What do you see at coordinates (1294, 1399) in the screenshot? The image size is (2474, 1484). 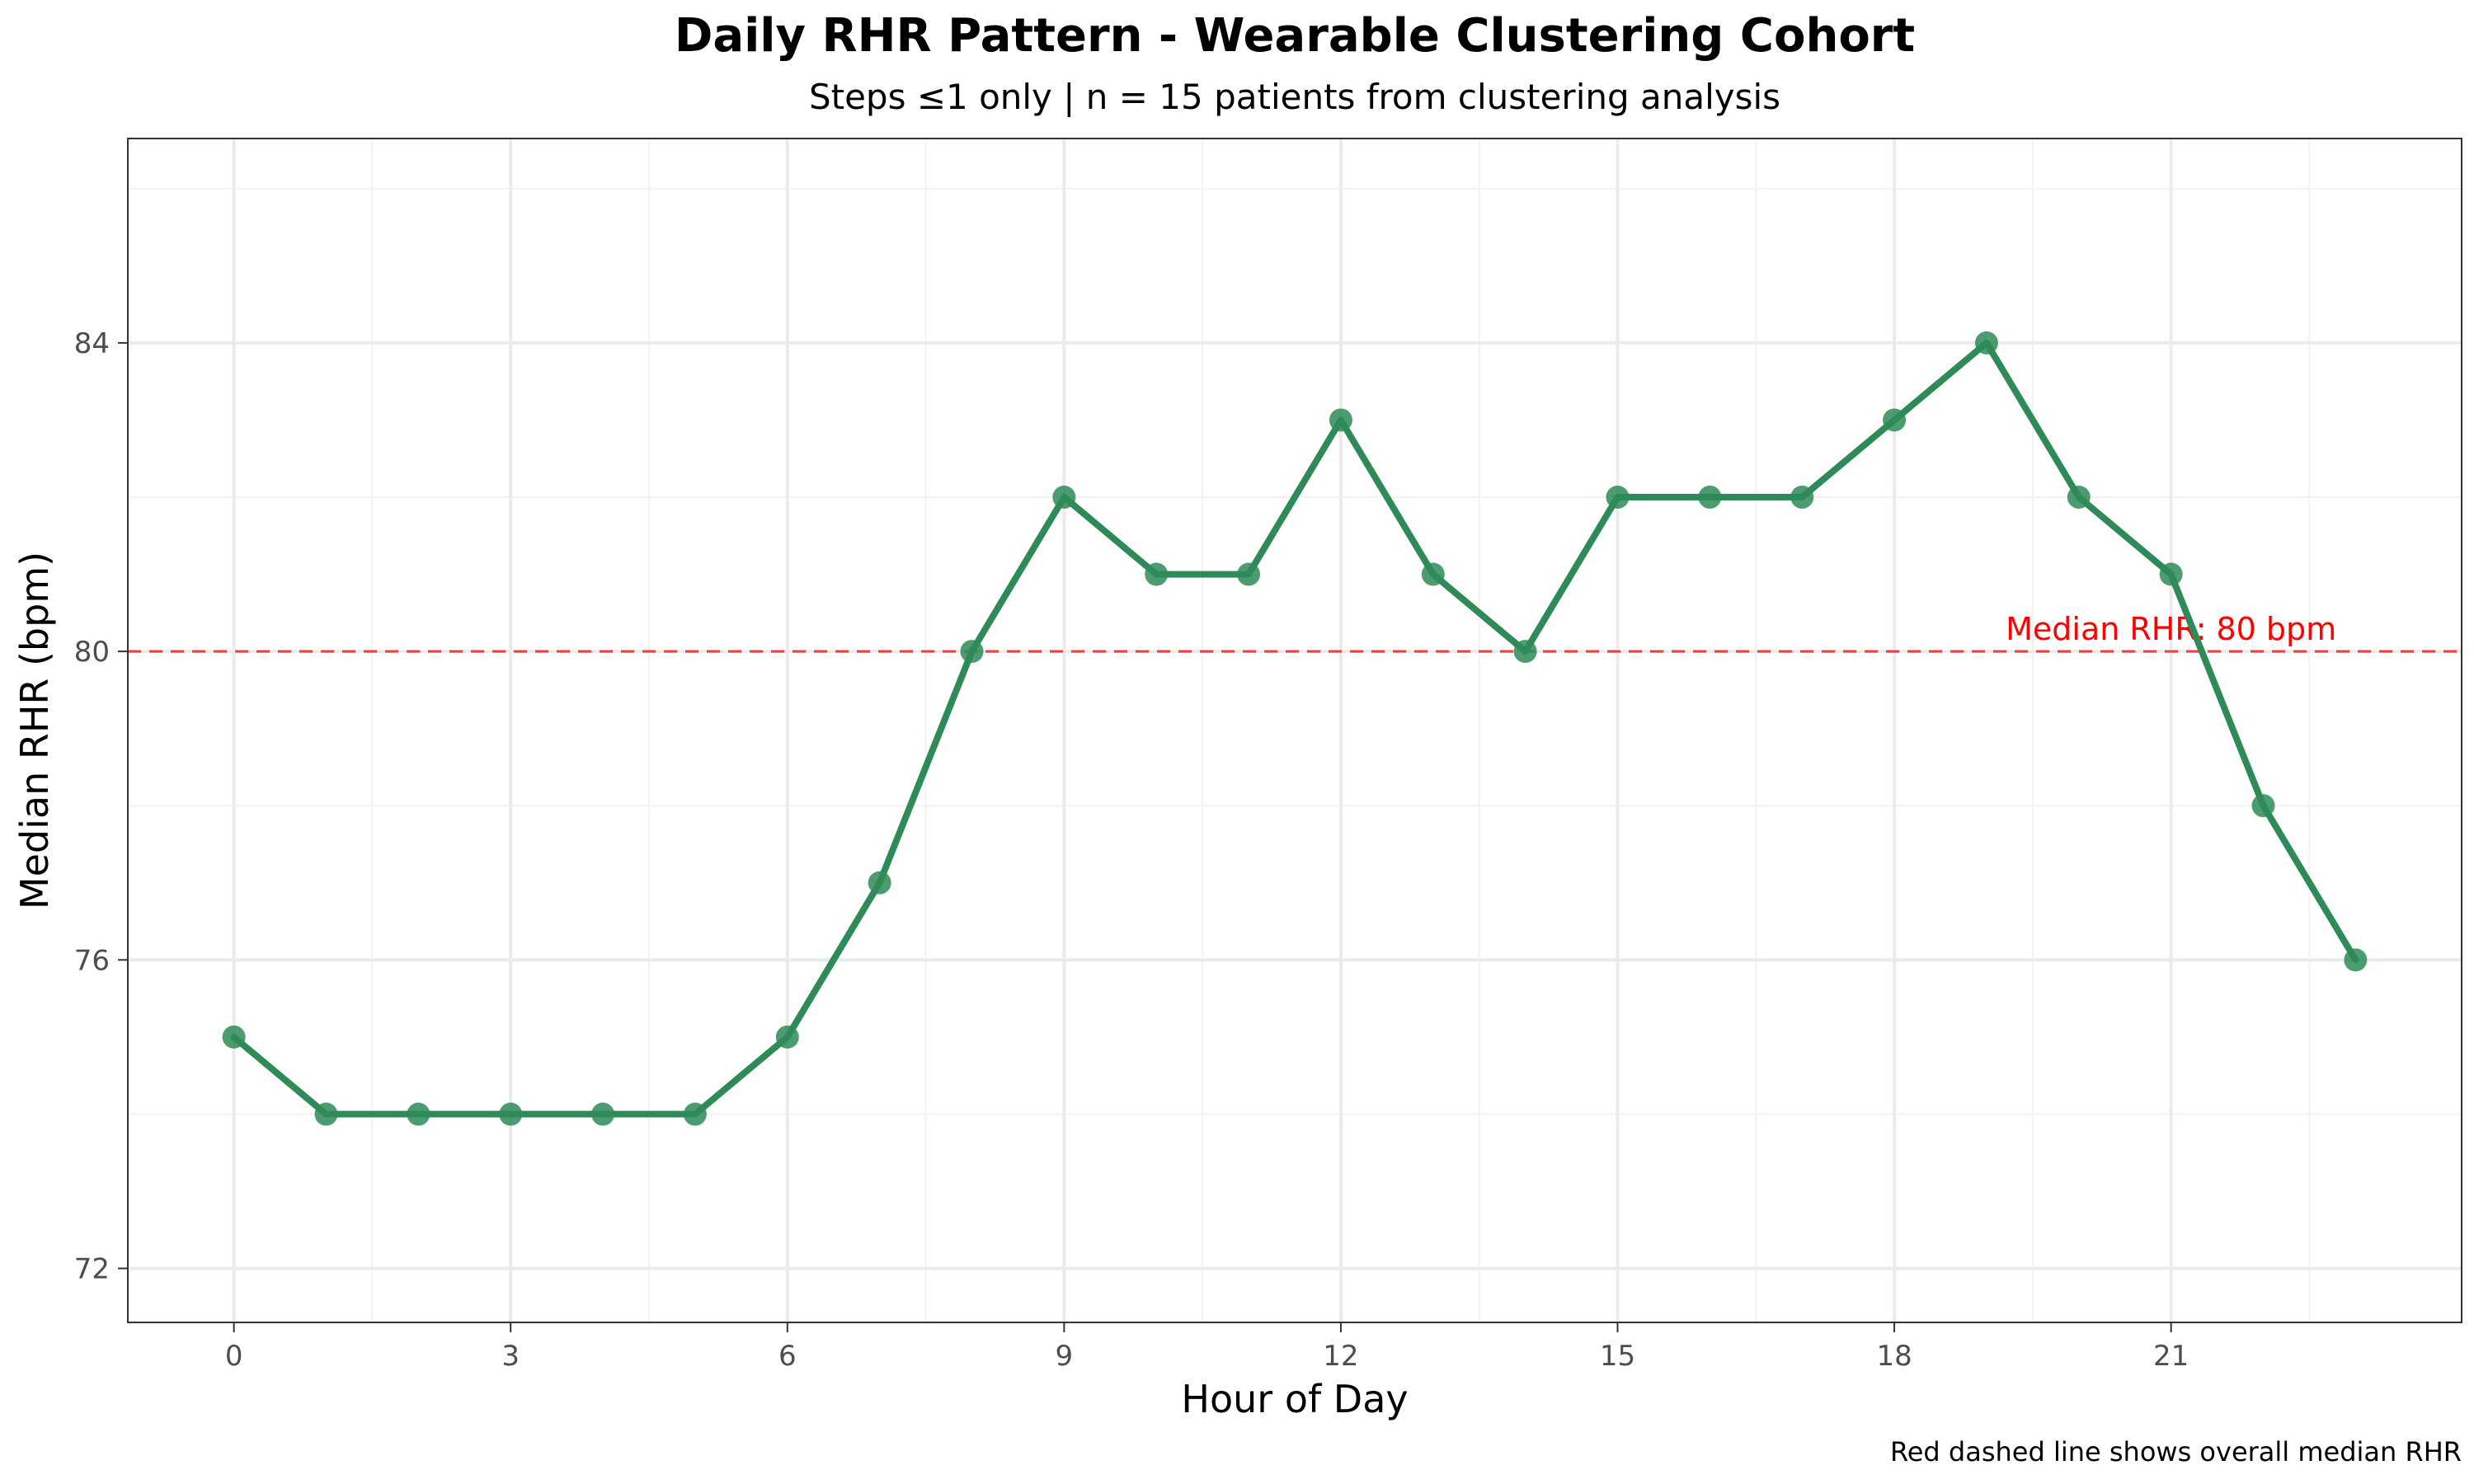 I see `x-axis-title: Hour of Day` at bounding box center [1294, 1399].